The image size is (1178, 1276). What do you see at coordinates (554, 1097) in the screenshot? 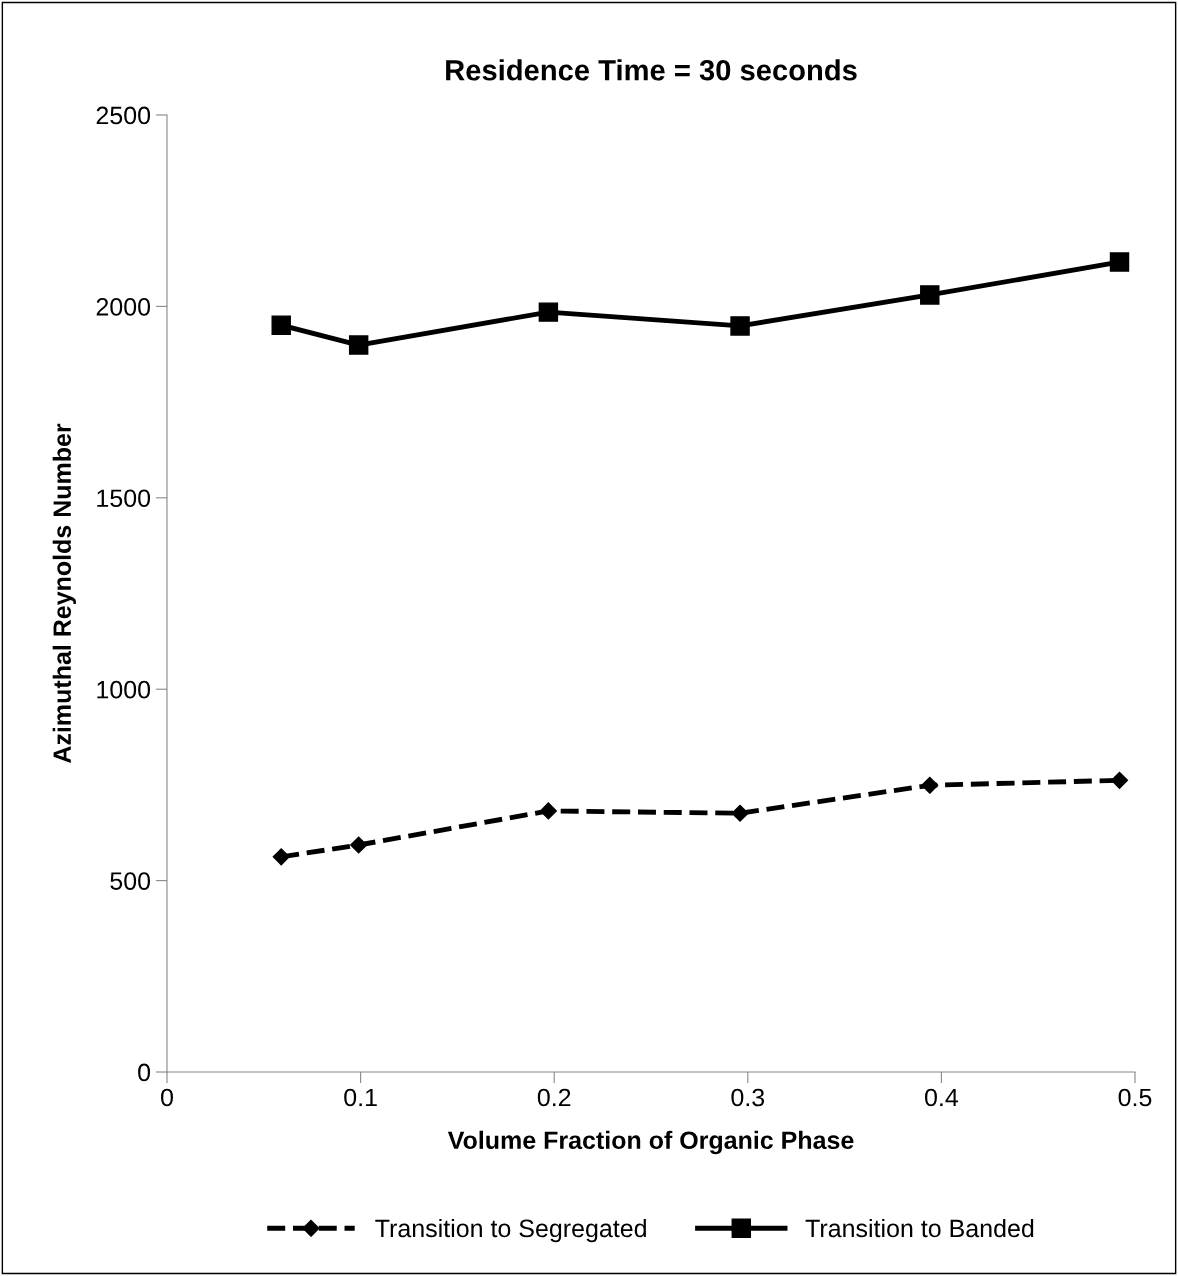
I see `x-tick-label: 0.2` at bounding box center [554, 1097].